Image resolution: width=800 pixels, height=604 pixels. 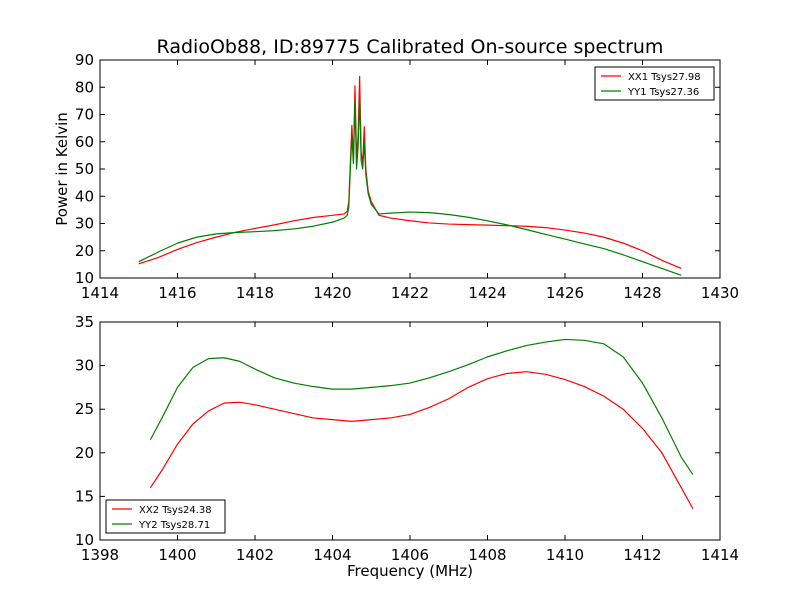 I want to click on y-tick-label: 35, so click(x=84, y=322).